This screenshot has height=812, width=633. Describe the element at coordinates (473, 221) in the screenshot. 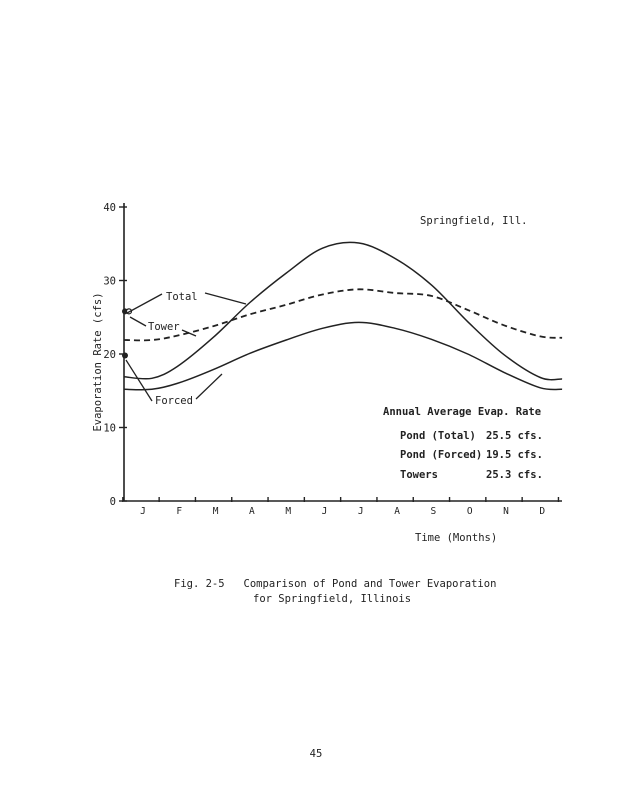

I see `chart-title: Springfield, Ill.` at that location.